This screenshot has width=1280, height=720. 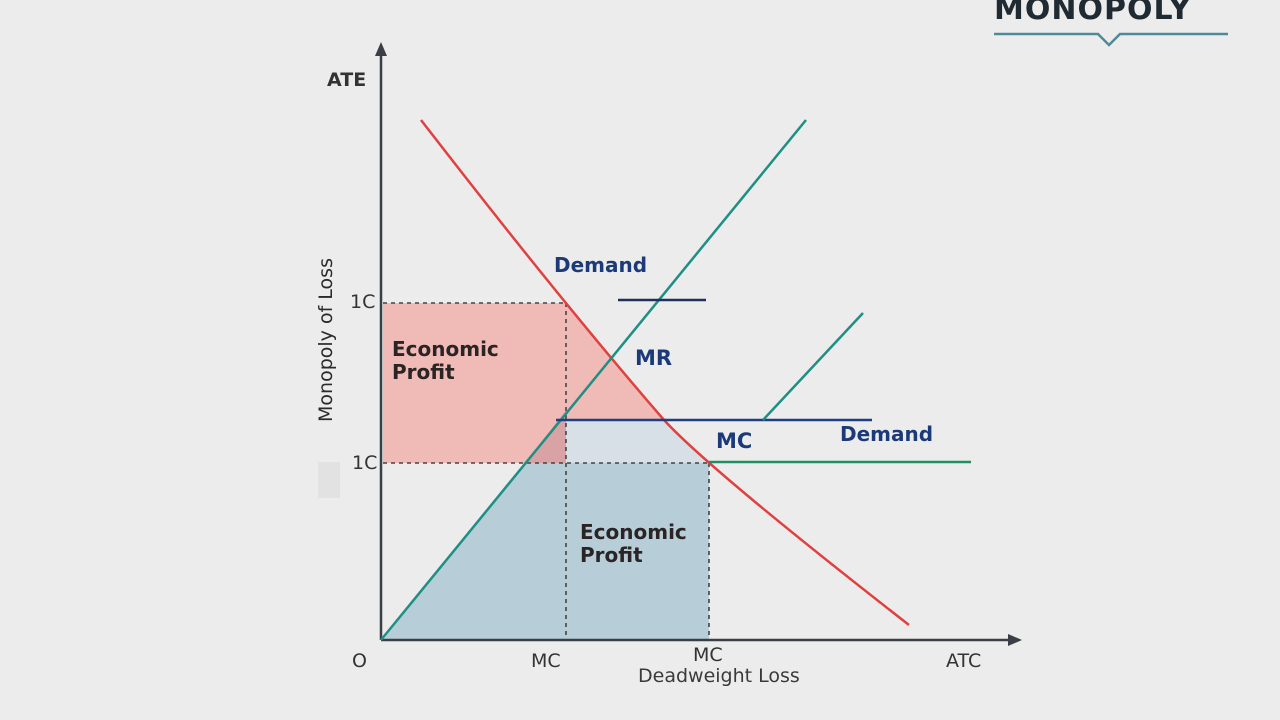 What do you see at coordinates (363, 302) in the screenshot?
I see `y-tick-upper: 1C` at bounding box center [363, 302].